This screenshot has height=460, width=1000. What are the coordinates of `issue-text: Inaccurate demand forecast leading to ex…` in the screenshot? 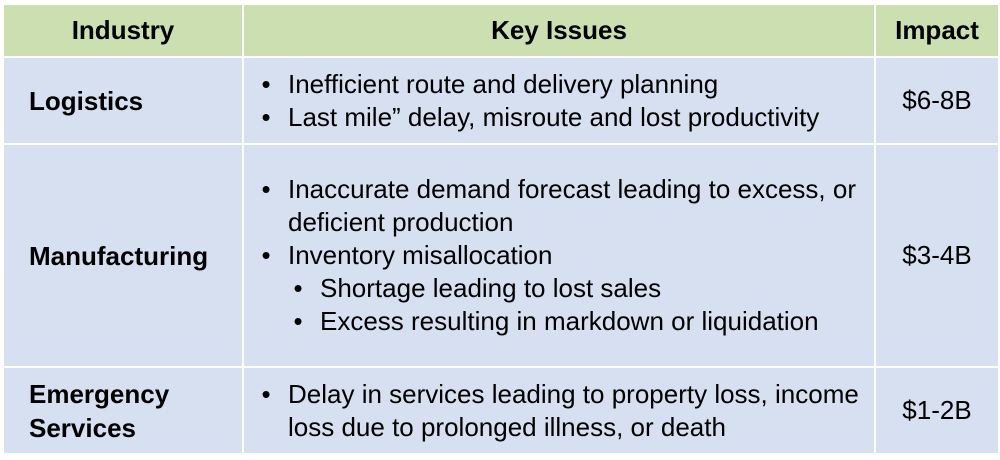 It's located at (572, 205).